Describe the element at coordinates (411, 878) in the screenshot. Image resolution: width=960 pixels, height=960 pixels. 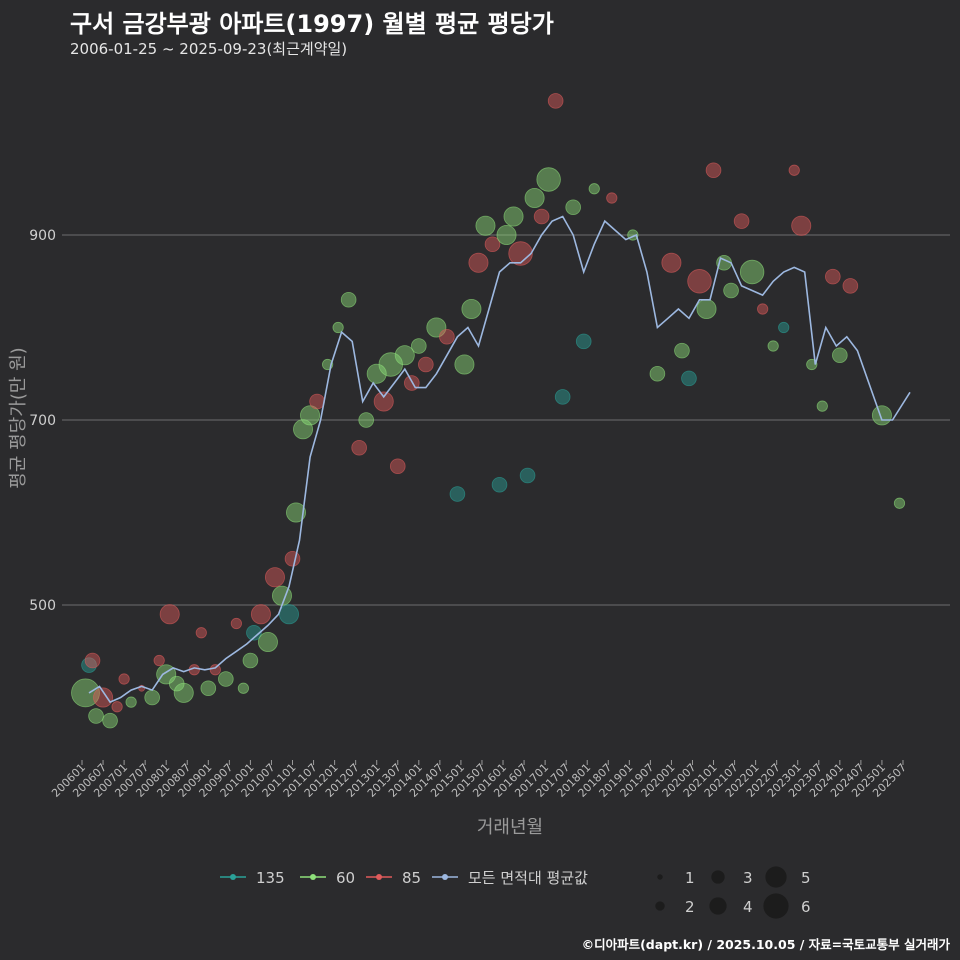
I see `legend-label: 85` at that location.